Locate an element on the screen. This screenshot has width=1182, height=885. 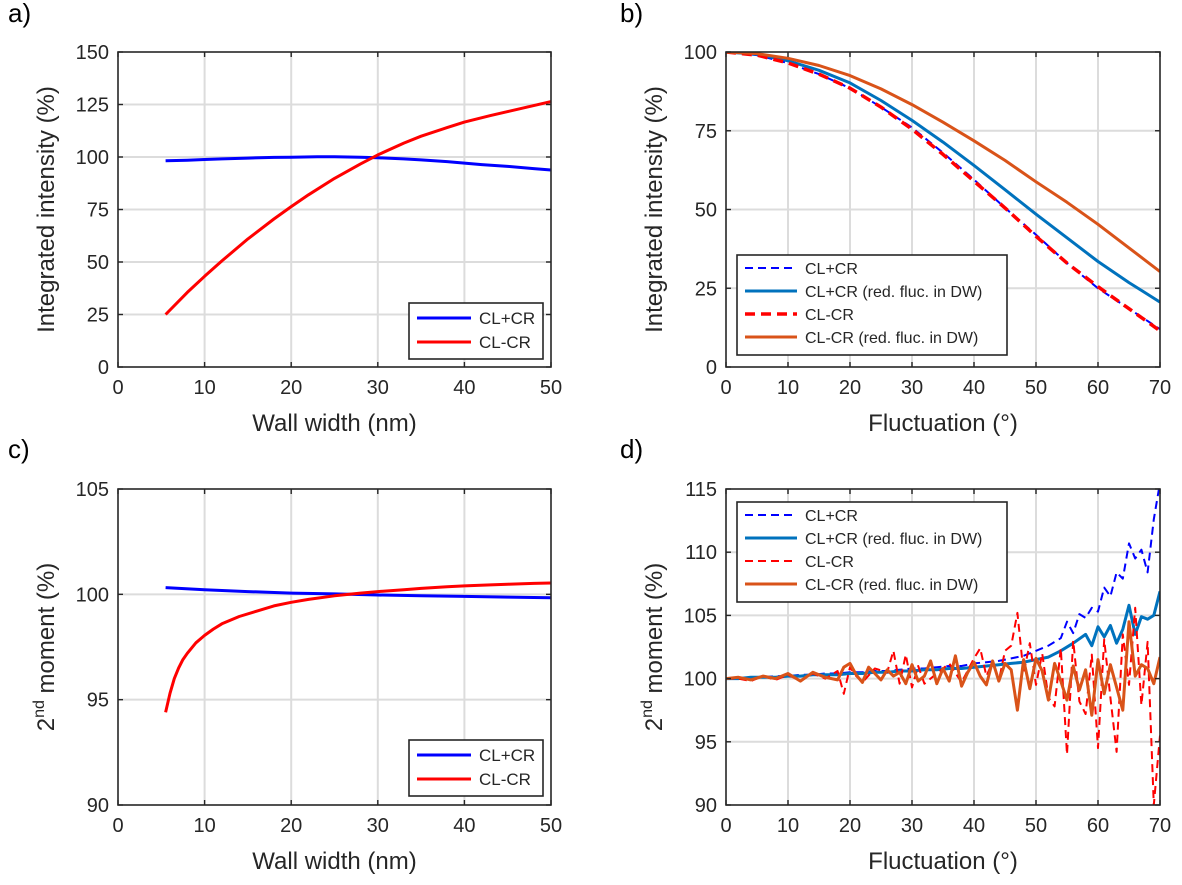
y-tick-label: 125 is located at coordinates (92, 106).